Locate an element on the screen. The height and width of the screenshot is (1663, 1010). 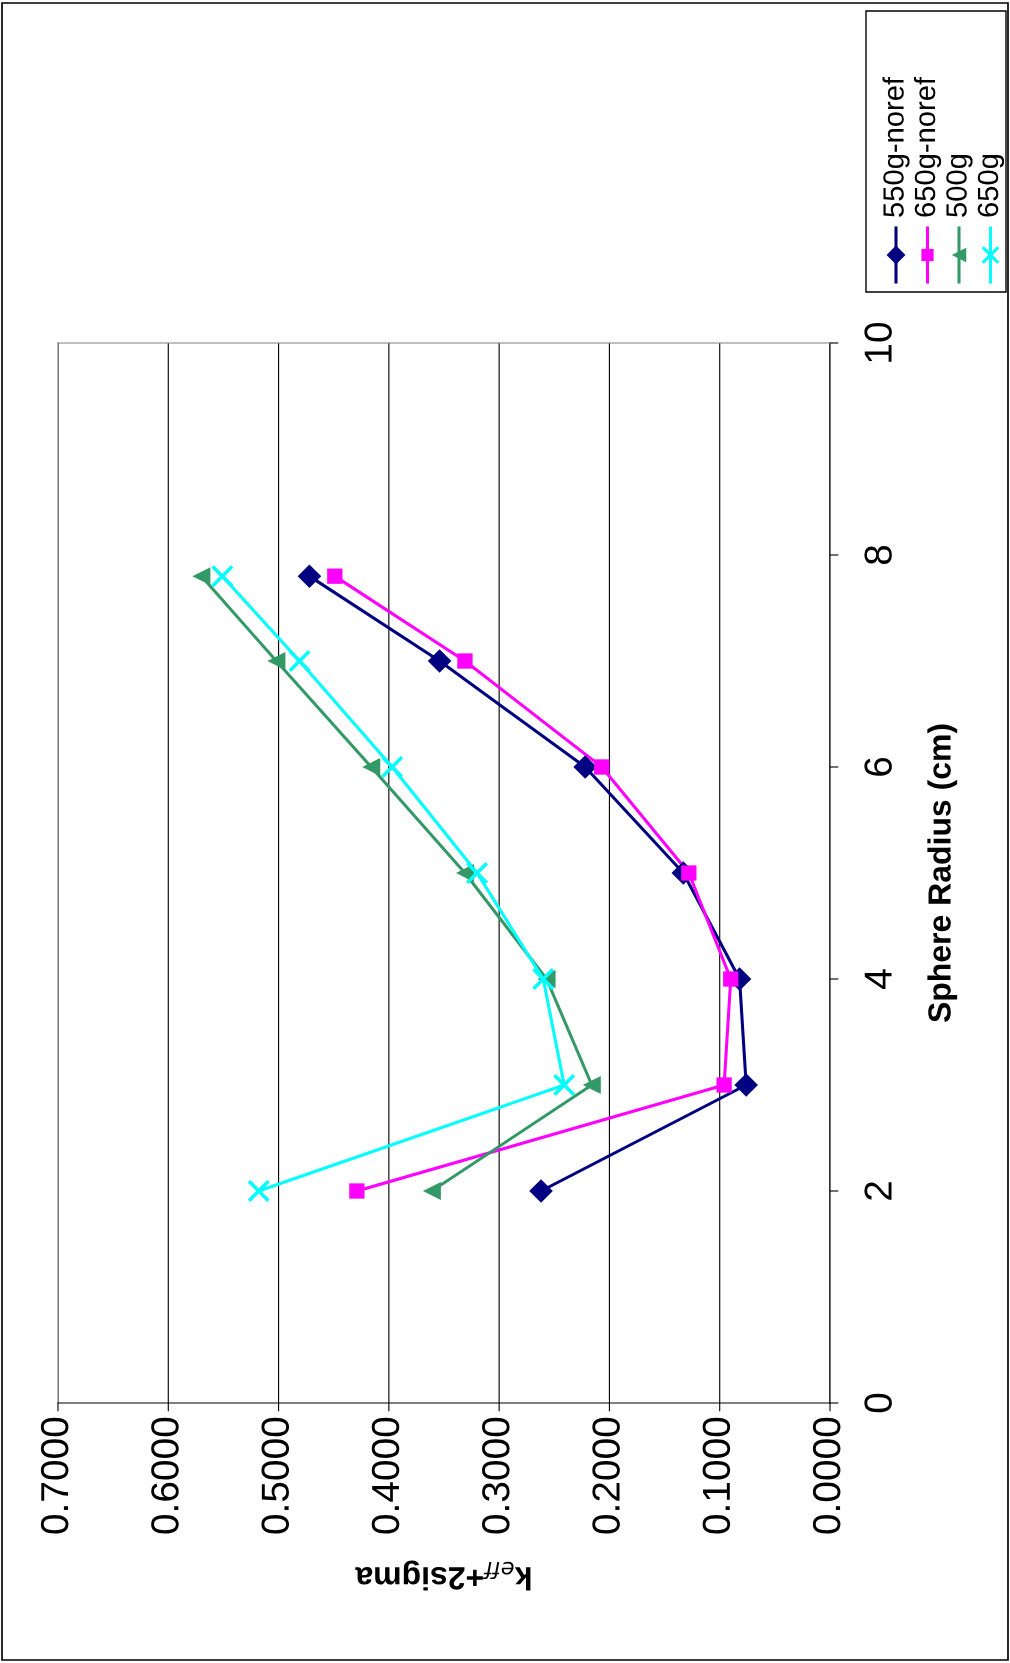
text: 500g is located at coordinates (959, 185).